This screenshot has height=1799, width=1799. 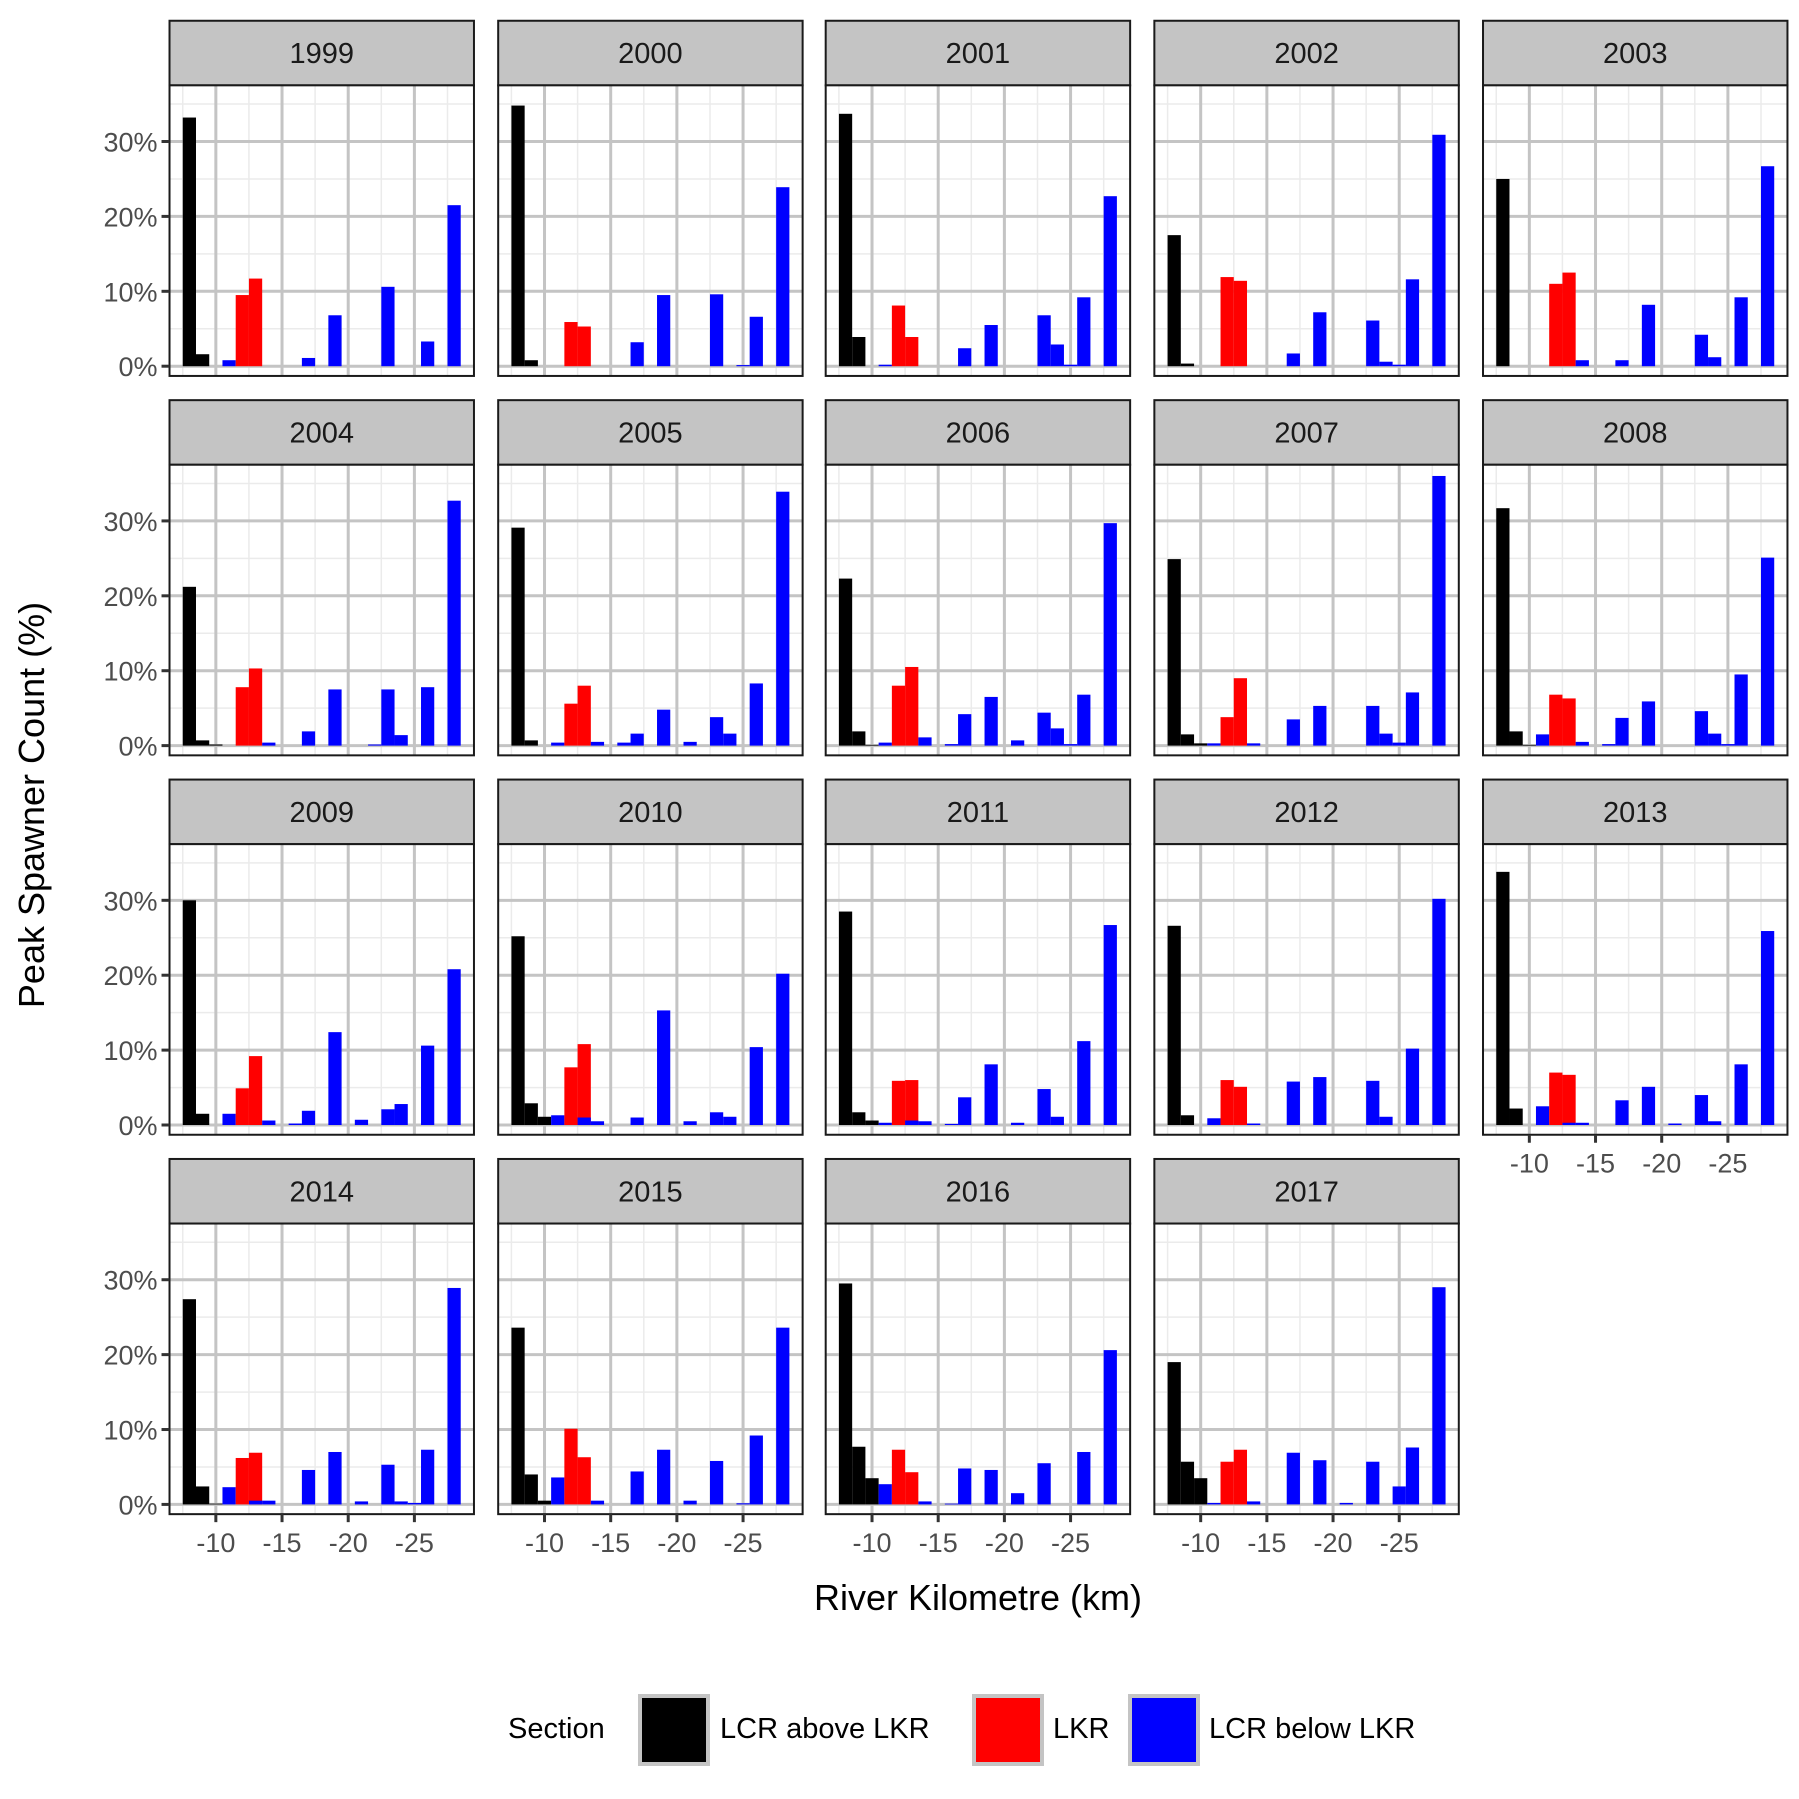 What do you see at coordinates (1635, 54) in the screenshot?
I see `facet-strip-label: 2003` at bounding box center [1635, 54].